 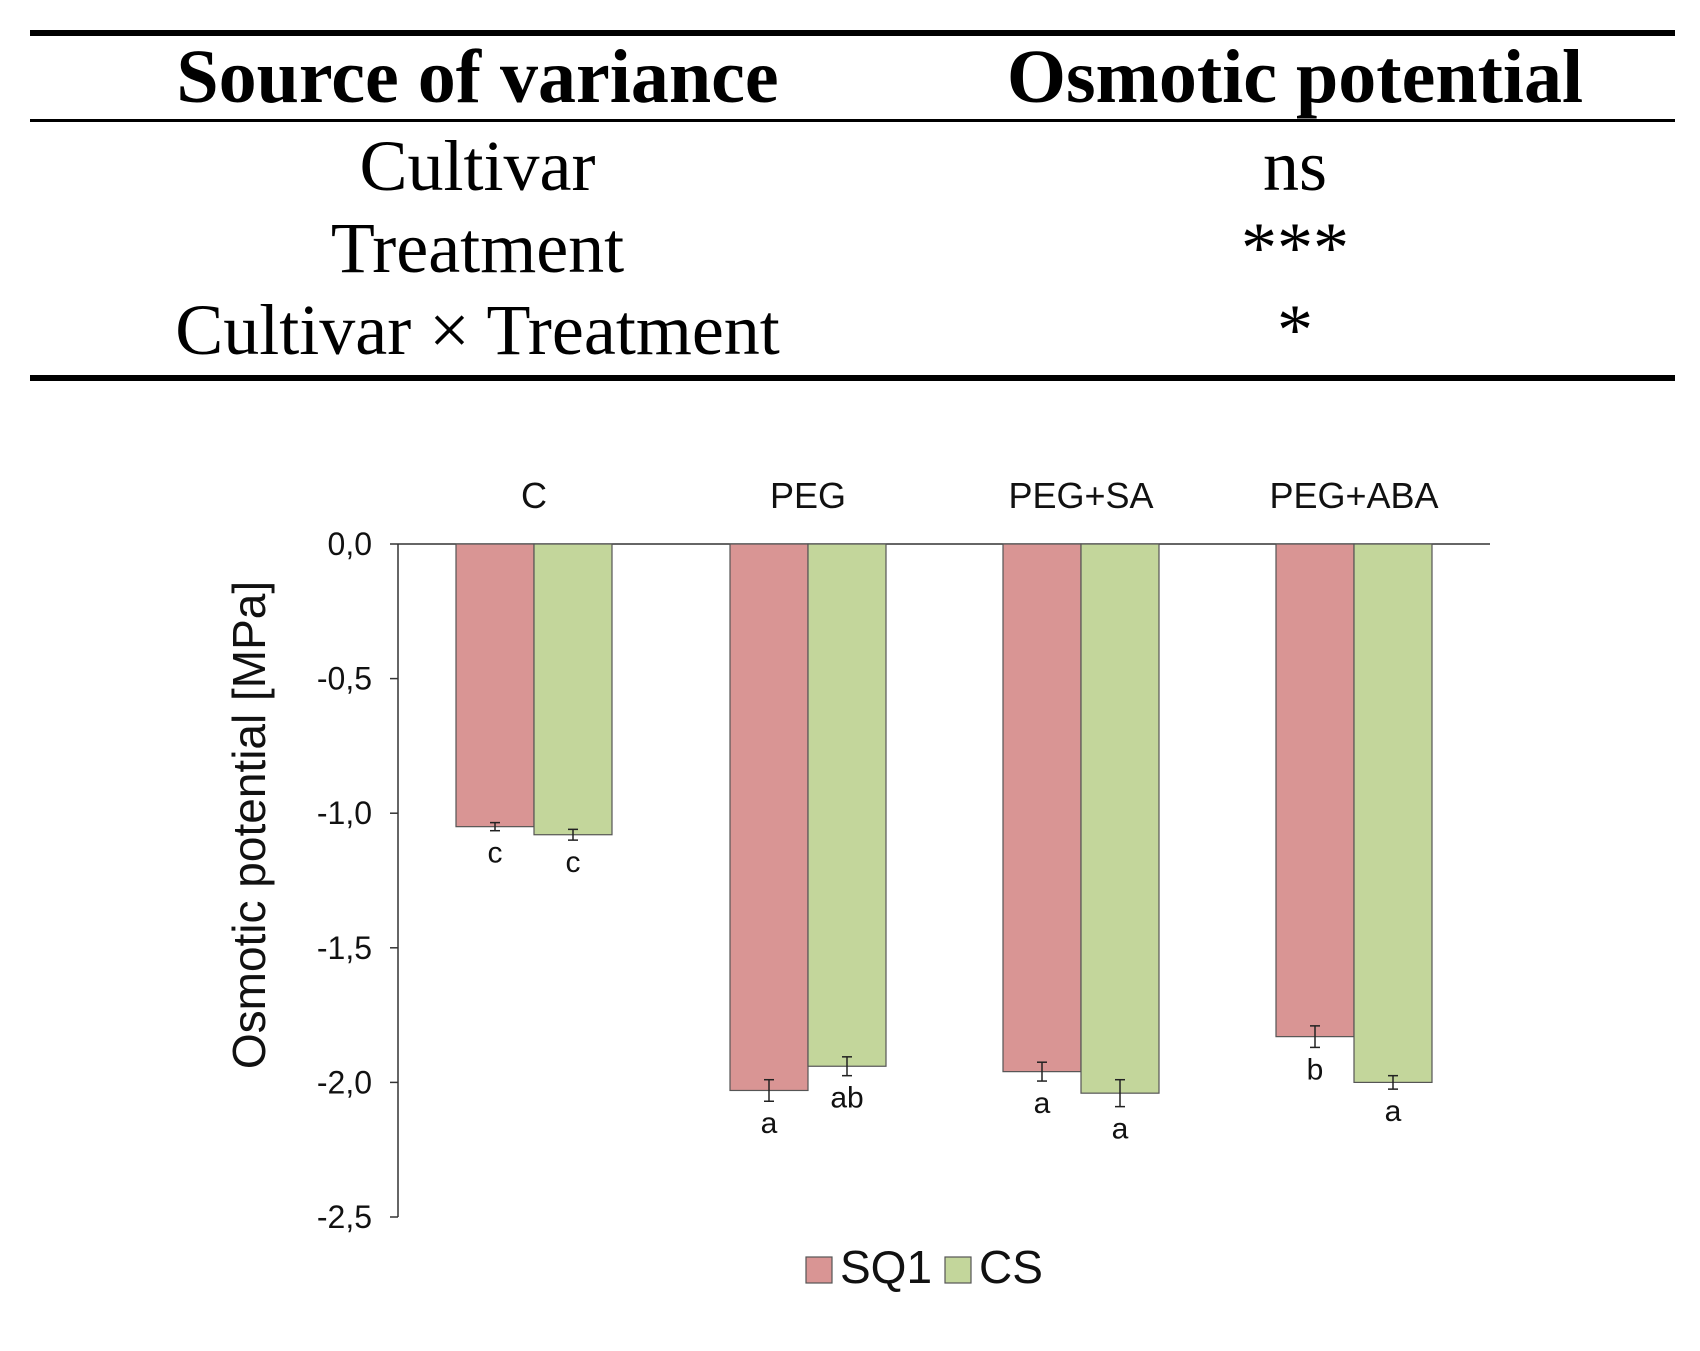 What do you see at coordinates (846, 1098) in the screenshot?
I see `significance-letter: ab` at bounding box center [846, 1098].